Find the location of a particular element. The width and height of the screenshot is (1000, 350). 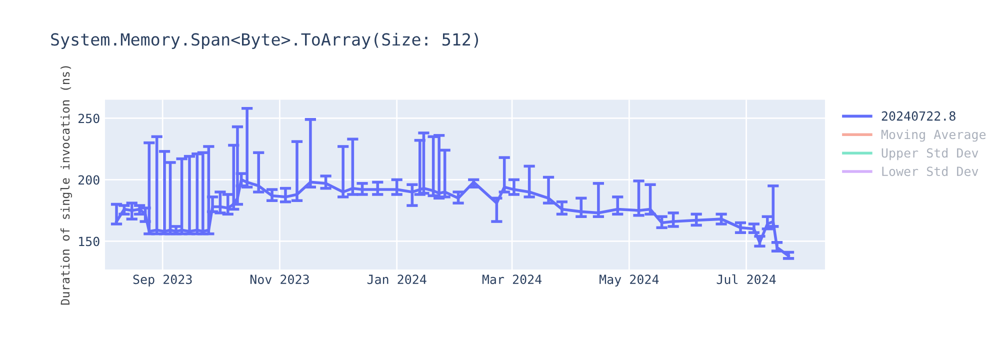

y-tick-label: 150 is located at coordinates (89, 241).